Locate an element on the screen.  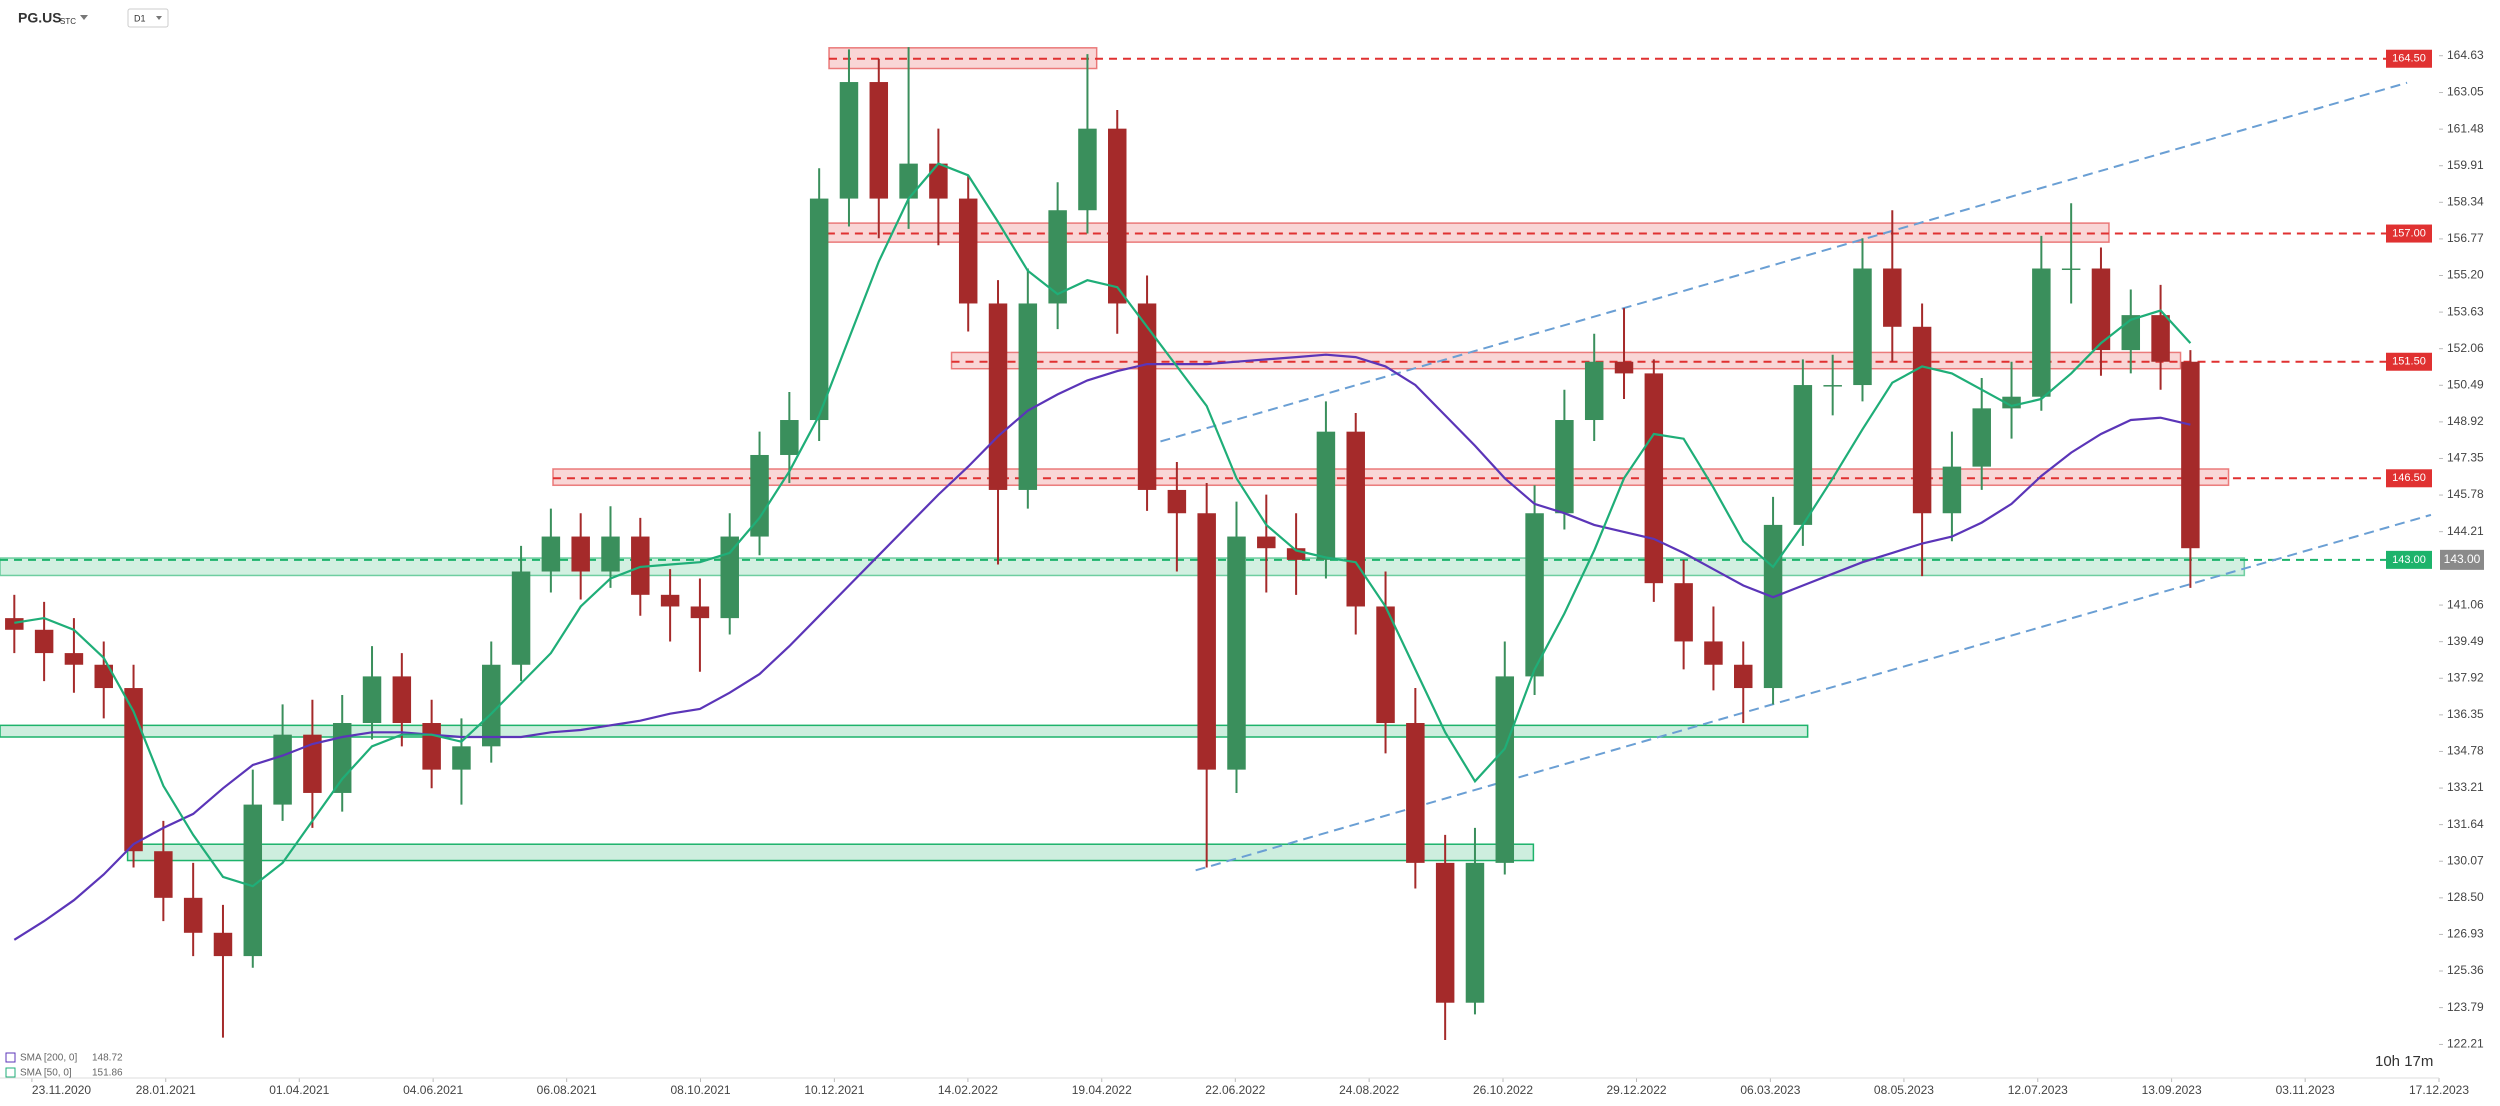
y-tick-label: 130.07 is located at coordinates (2465, 860).